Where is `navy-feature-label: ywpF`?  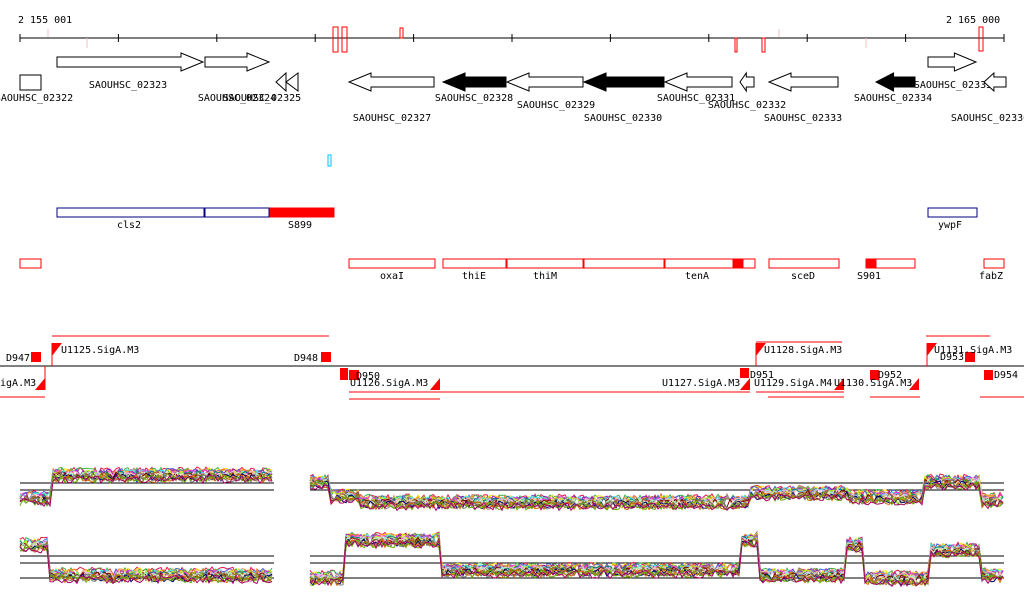 navy-feature-label: ywpF is located at coordinates (950, 225).